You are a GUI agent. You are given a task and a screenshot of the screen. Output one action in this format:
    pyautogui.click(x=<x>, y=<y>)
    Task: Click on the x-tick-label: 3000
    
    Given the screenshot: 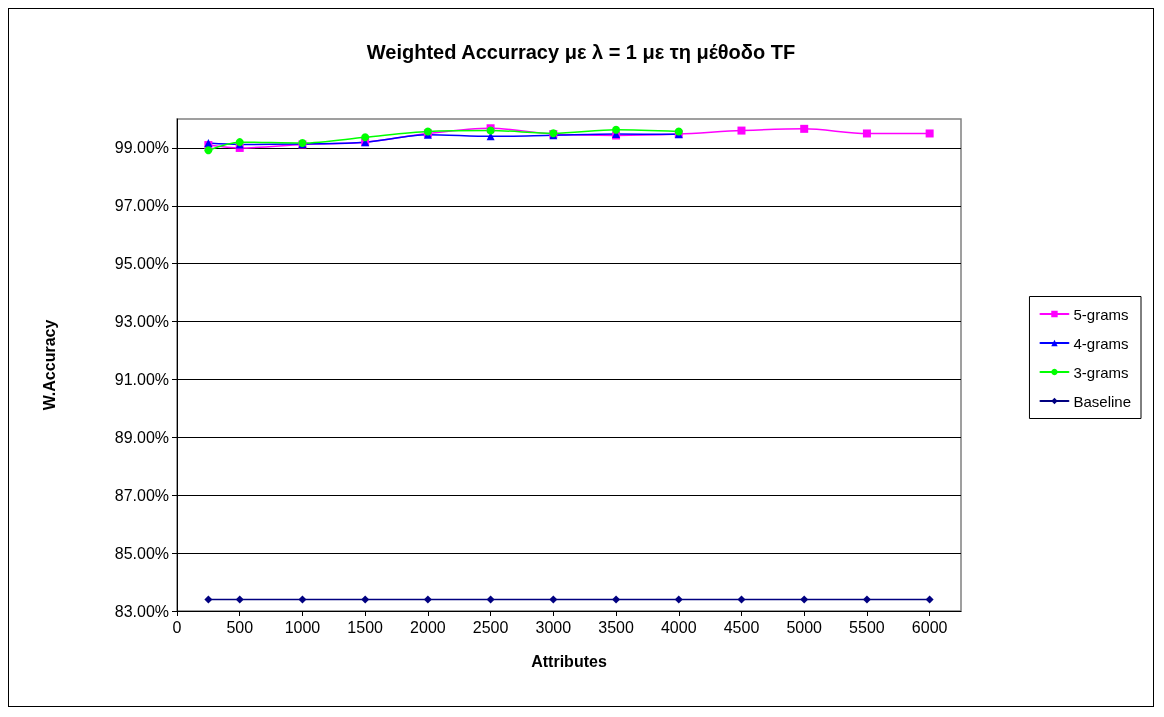 What is the action you would take?
    pyautogui.click(x=553, y=627)
    